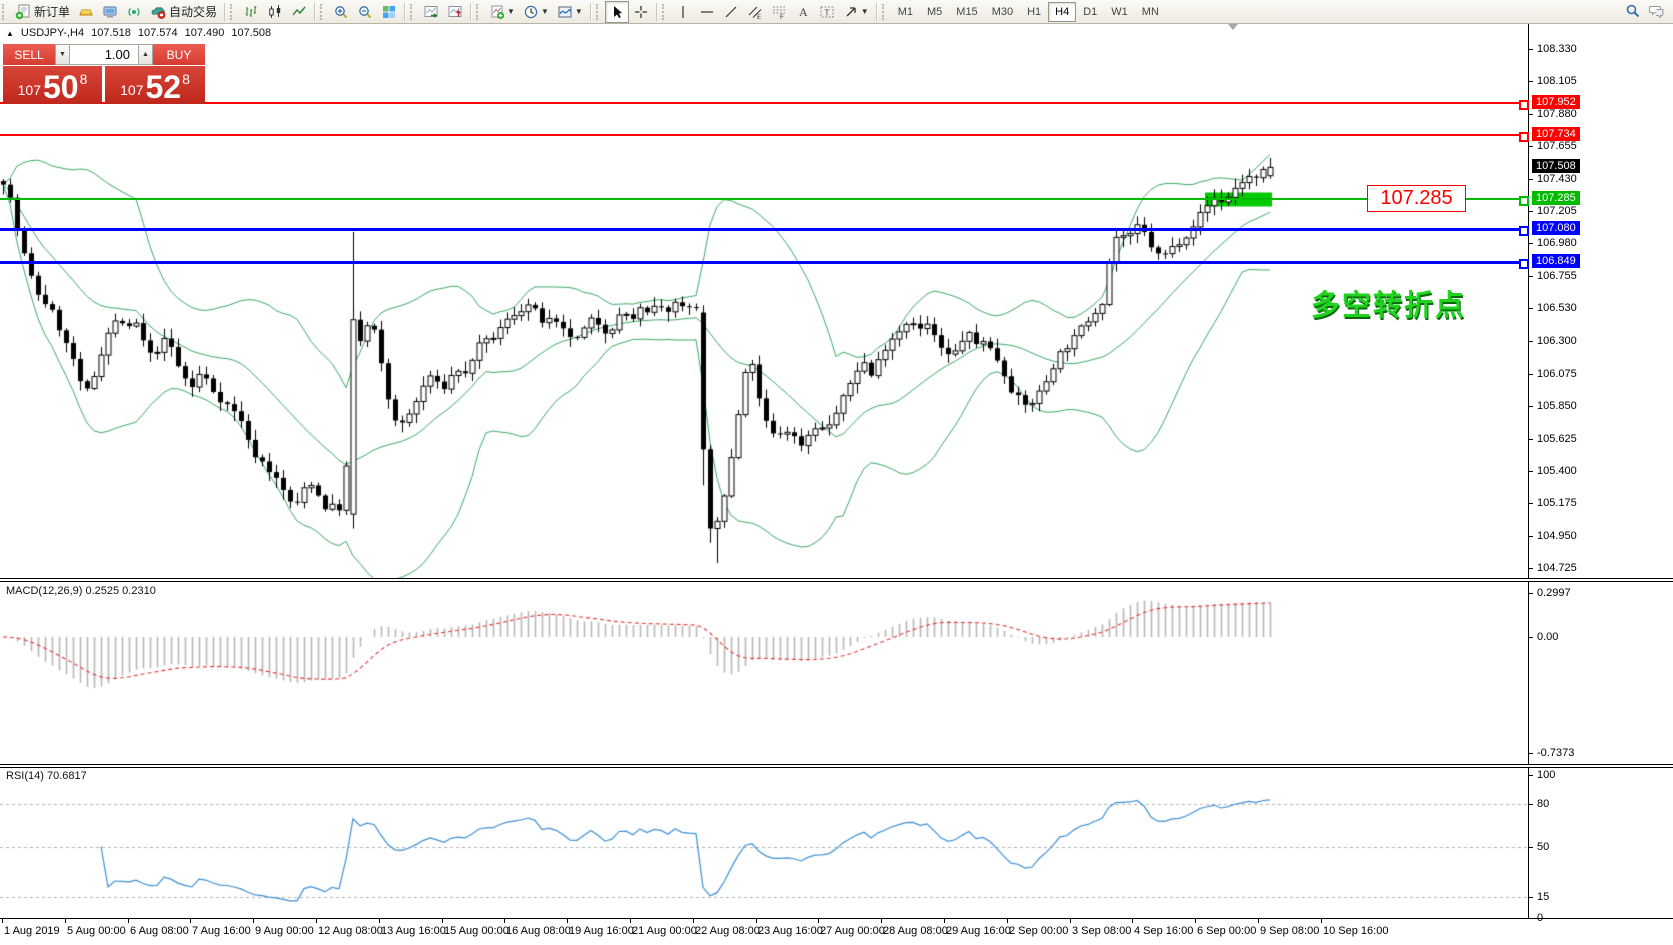 This screenshot has width=1673, height=945. What do you see at coordinates (1233, 27) in the screenshot?
I see `chart-shift-marker` at bounding box center [1233, 27].